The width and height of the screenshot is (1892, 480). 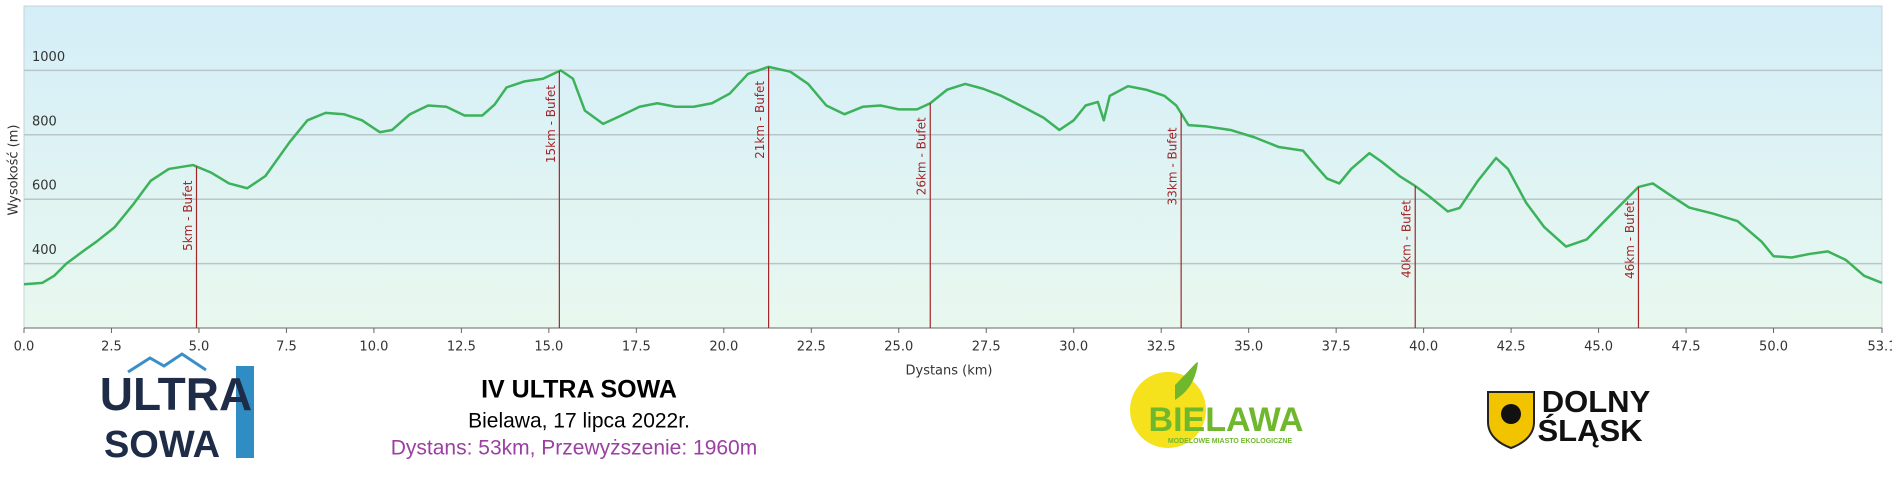 What do you see at coordinates (1511, 347) in the screenshot?
I see `x-tick-label: 42.5` at bounding box center [1511, 347].